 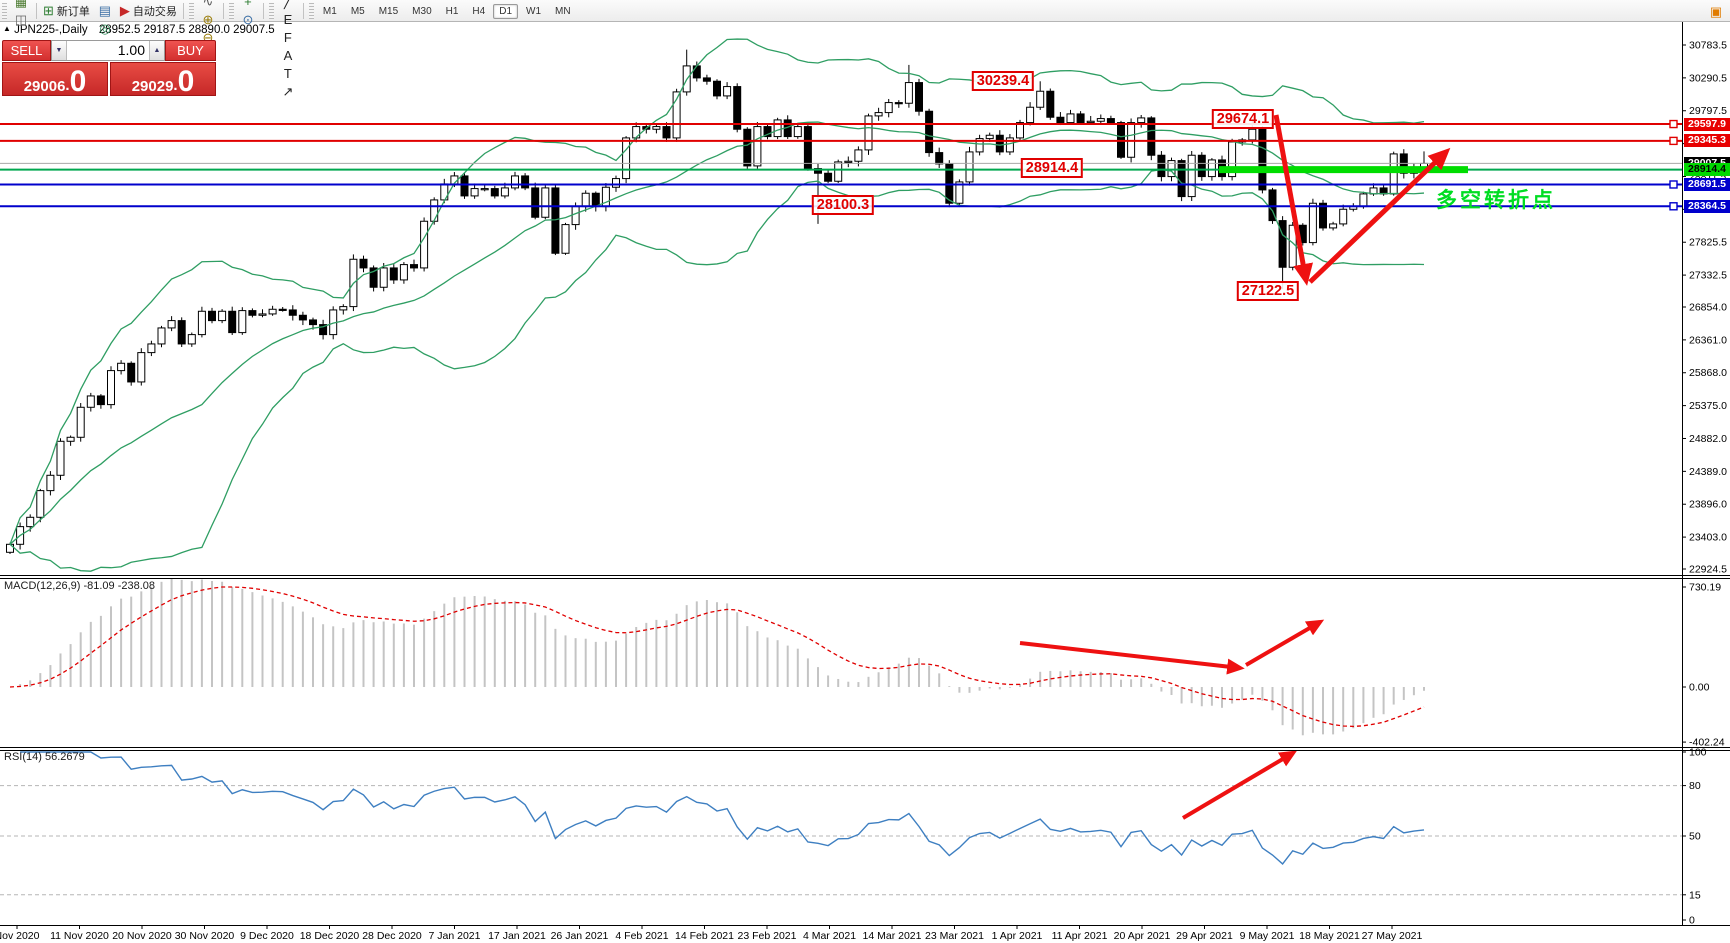 What do you see at coordinates (479, 11) in the screenshot?
I see `timeframe-h4: H4` at bounding box center [479, 11].